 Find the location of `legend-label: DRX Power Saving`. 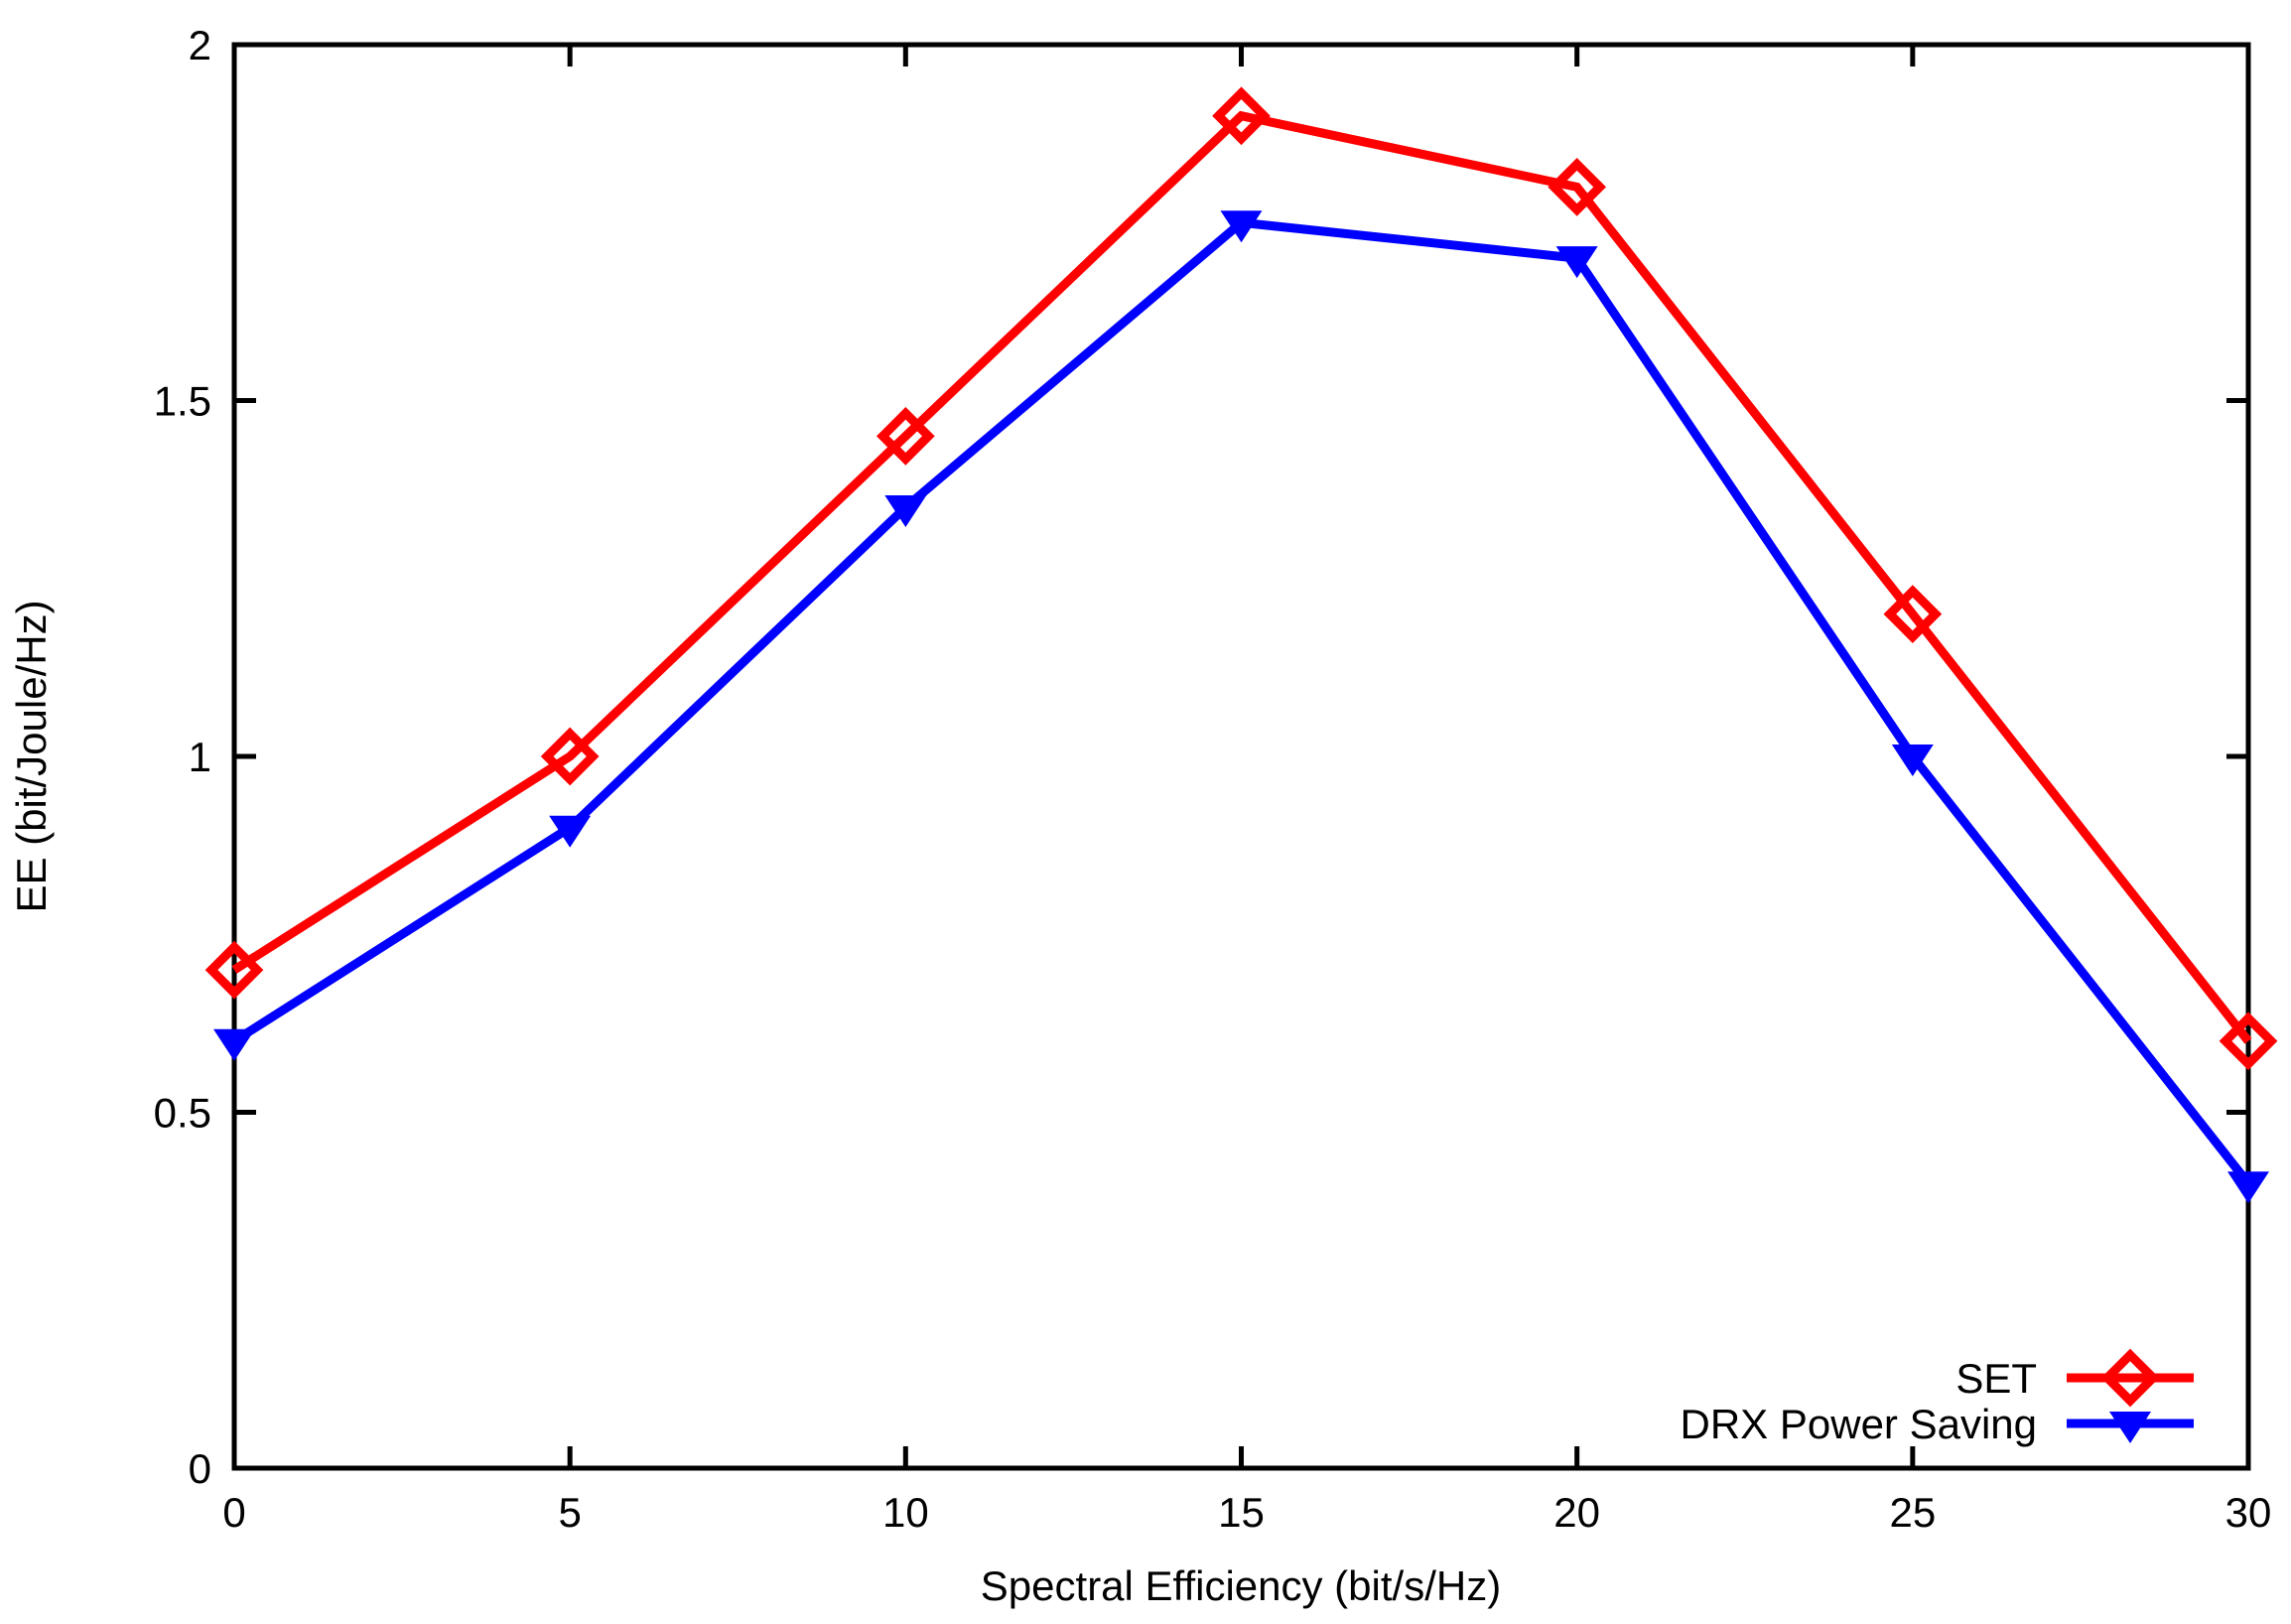

legend-label: DRX Power Saving is located at coordinates (1859, 1424).